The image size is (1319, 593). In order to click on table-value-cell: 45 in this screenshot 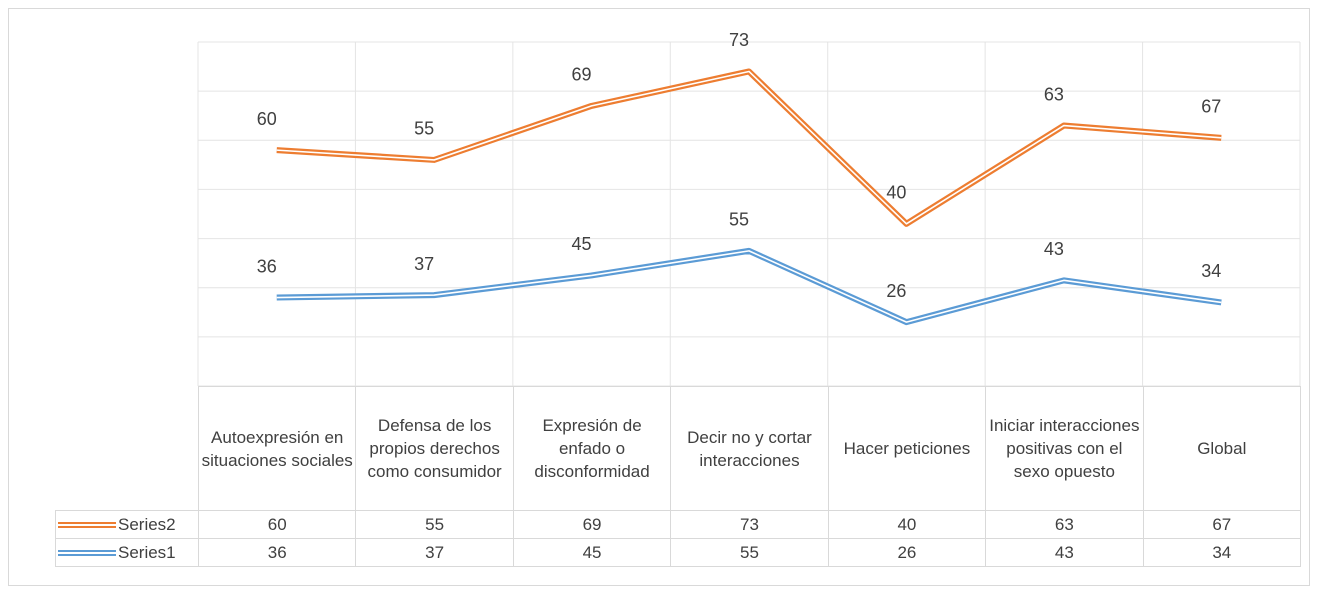, I will do `click(592, 552)`.